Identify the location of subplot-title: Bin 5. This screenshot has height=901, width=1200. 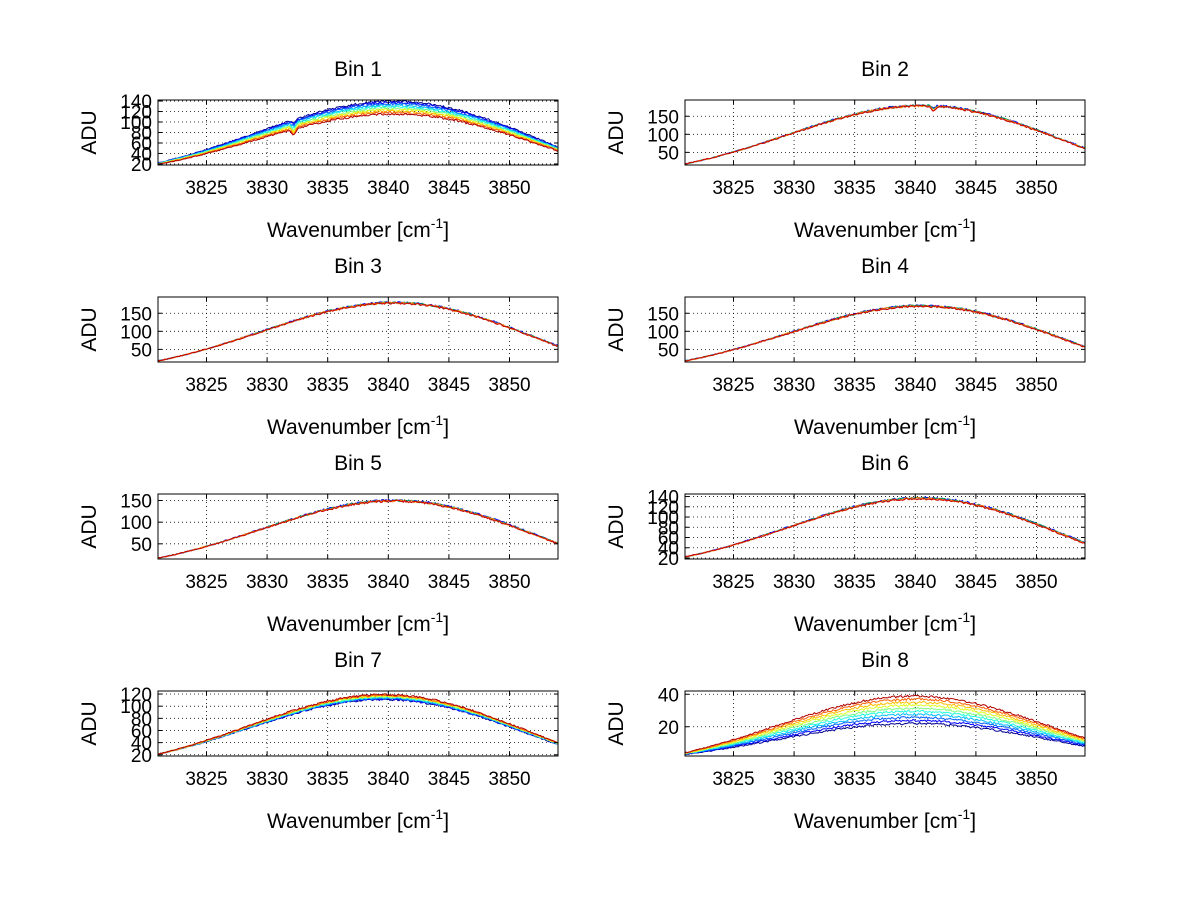
(358, 463).